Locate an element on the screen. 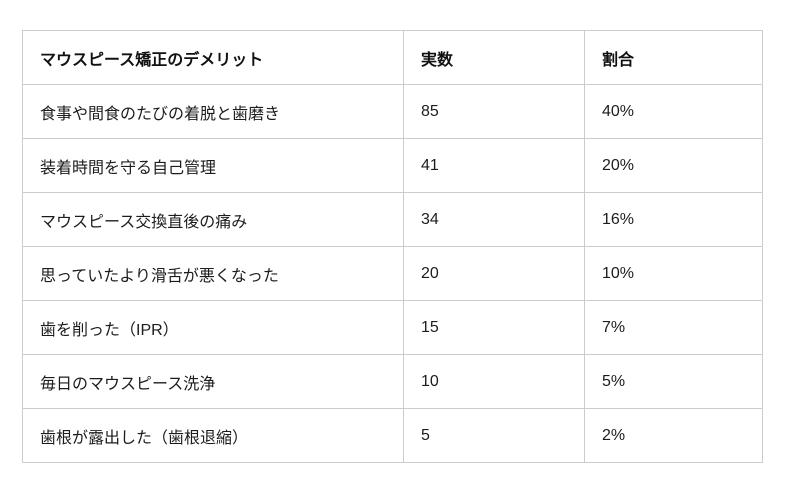 The height and width of the screenshot is (493, 800). row-label: 歯根が露出した（歯根退縮） is located at coordinates (213, 435).